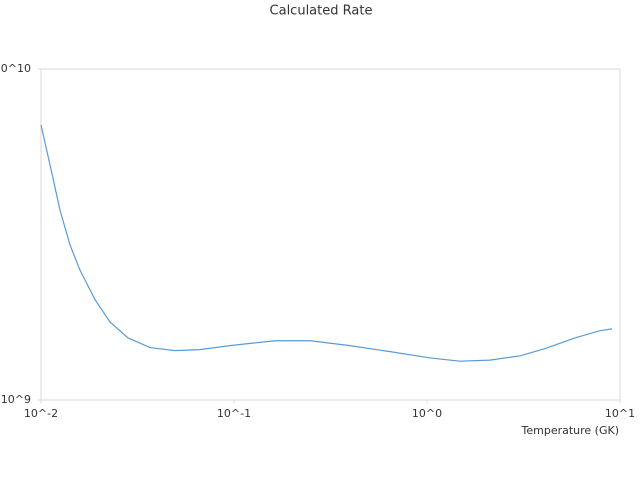 The height and width of the screenshot is (480, 640). Describe the element at coordinates (427, 413) in the screenshot. I see `x-tick-label: 10^0` at that location.